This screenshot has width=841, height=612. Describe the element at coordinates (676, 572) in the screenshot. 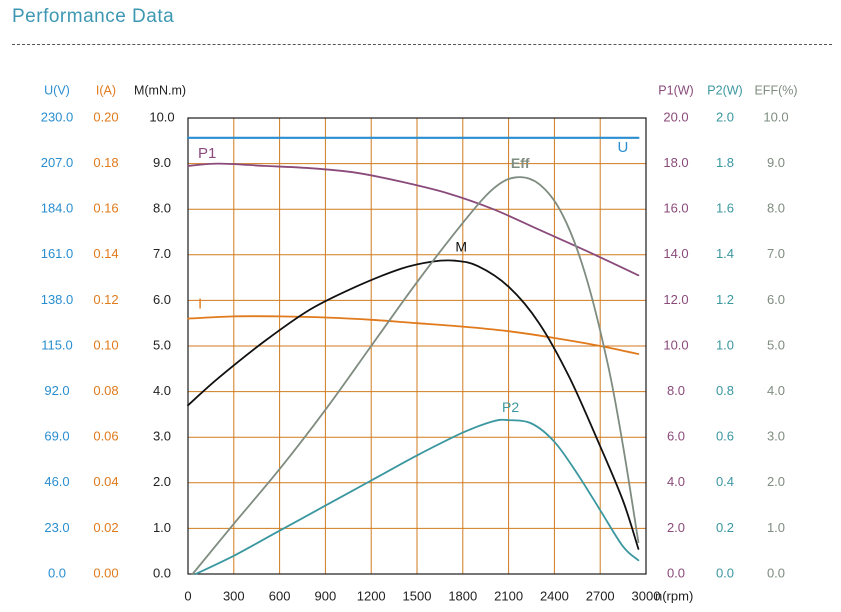

I see `right-tick-label-p1: 0.0` at that location.